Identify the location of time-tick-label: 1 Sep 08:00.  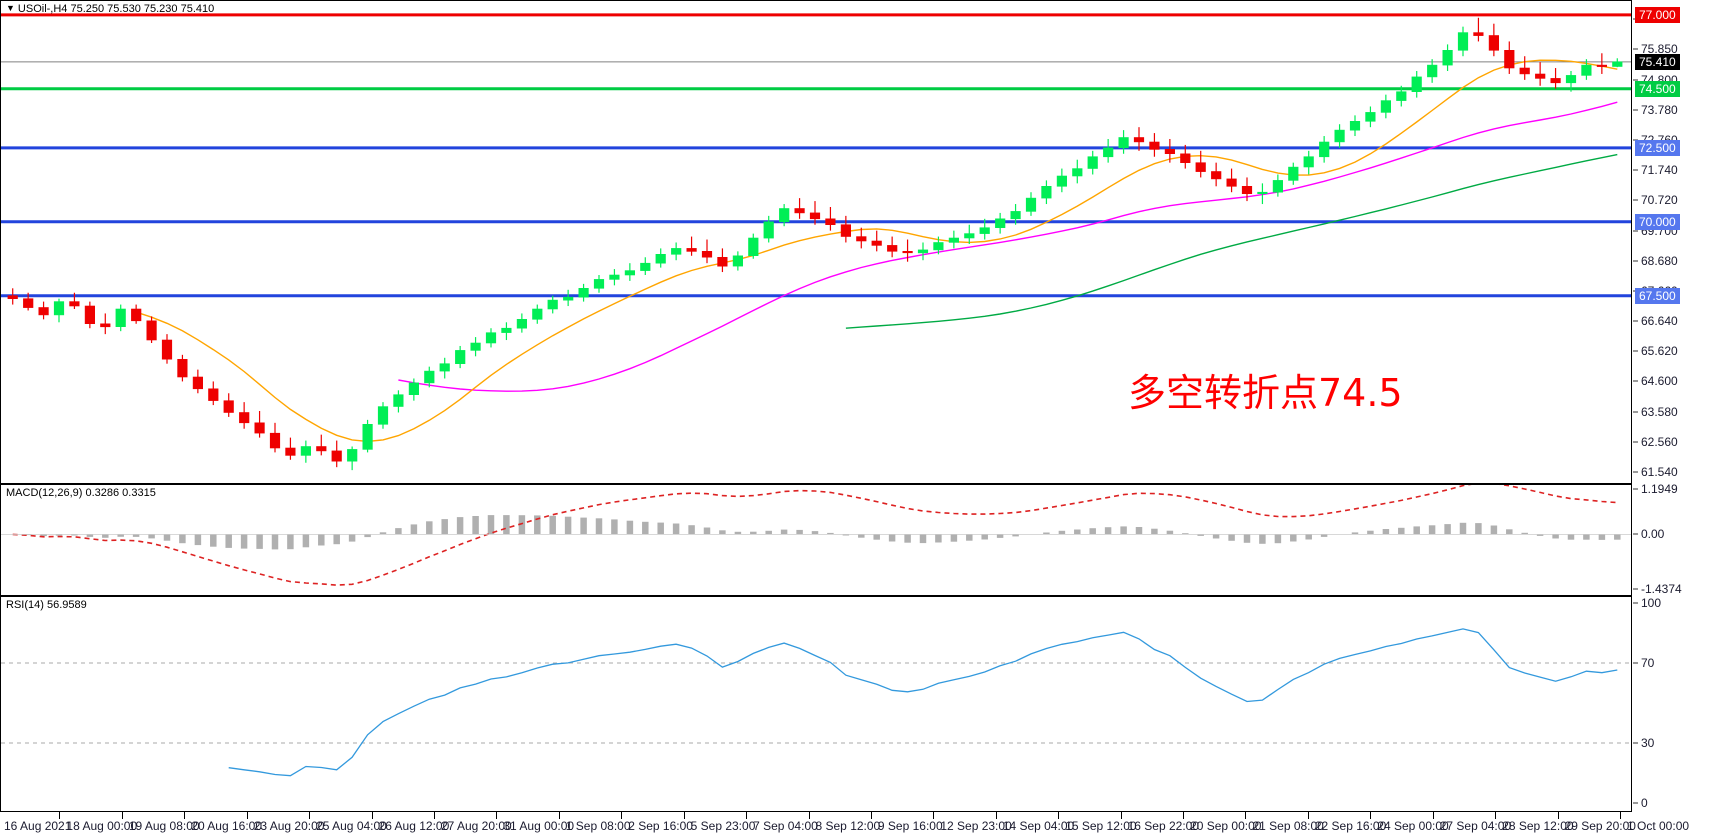
(598, 826).